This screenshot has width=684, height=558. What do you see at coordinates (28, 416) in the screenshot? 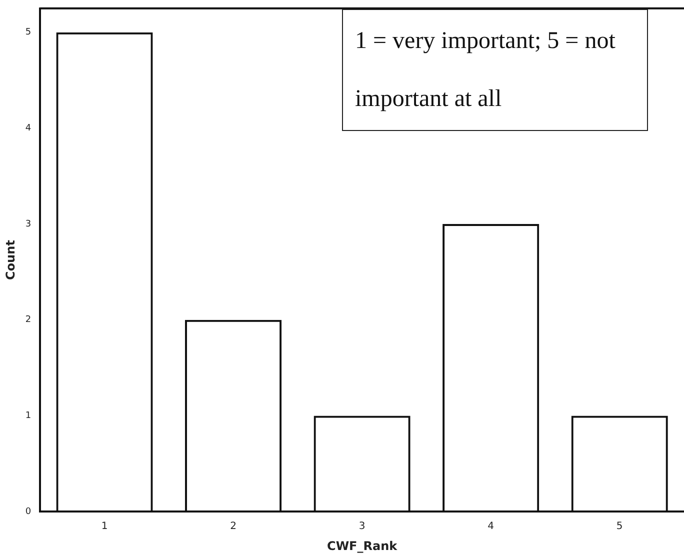
I see `y-tick-label: 1` at bounding box center [28, 416].